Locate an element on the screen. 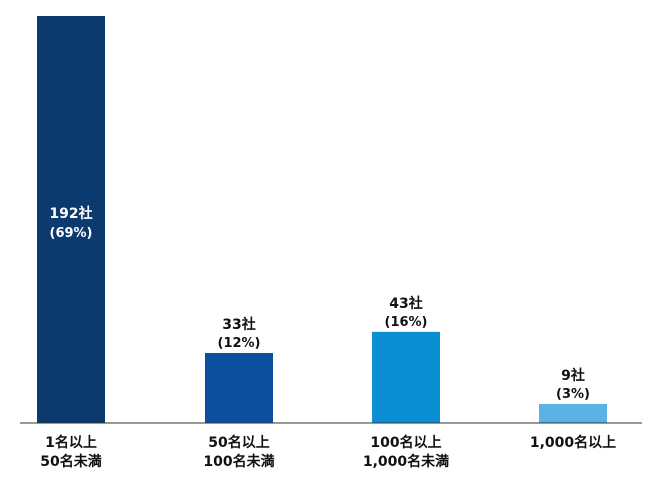 The width and height of the screenshot is (654, 477). category-label-4-line-1: 1,000名以上 is located at coordinates (573, 442).